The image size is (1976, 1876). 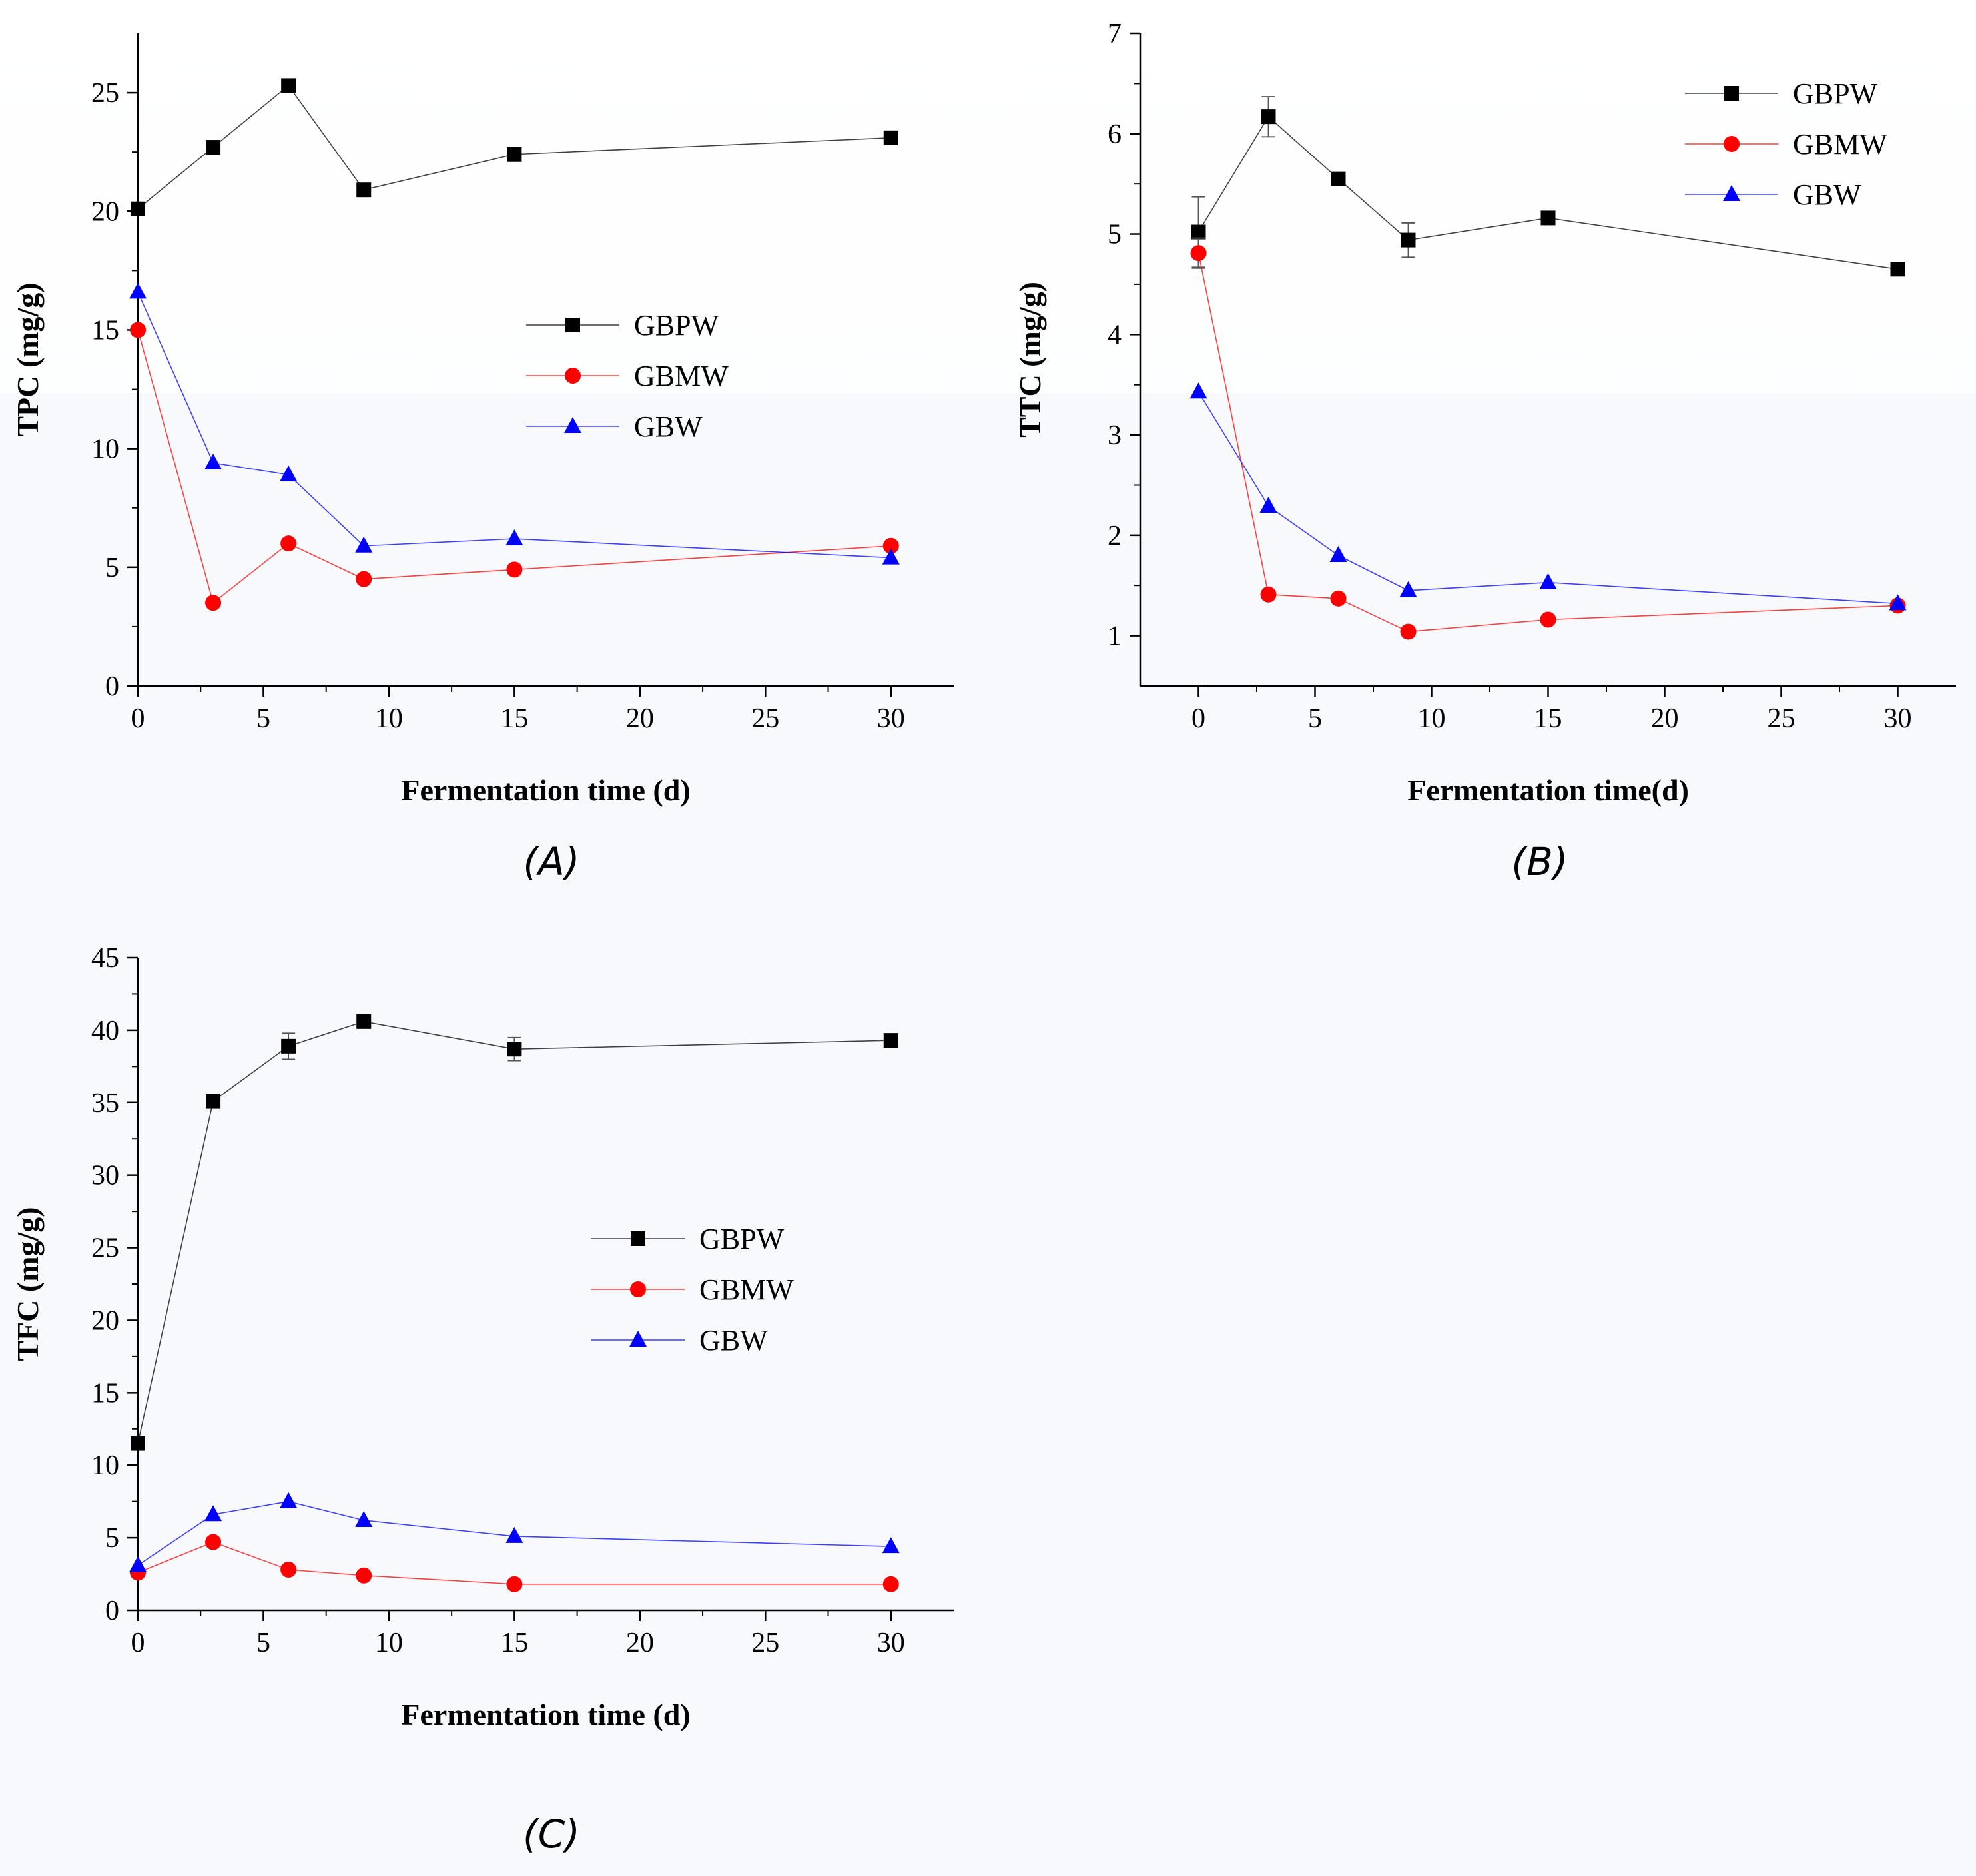 I want to click on chart-c-y-axis-title: TFC (mg/g), so click(x=28, y=1284).